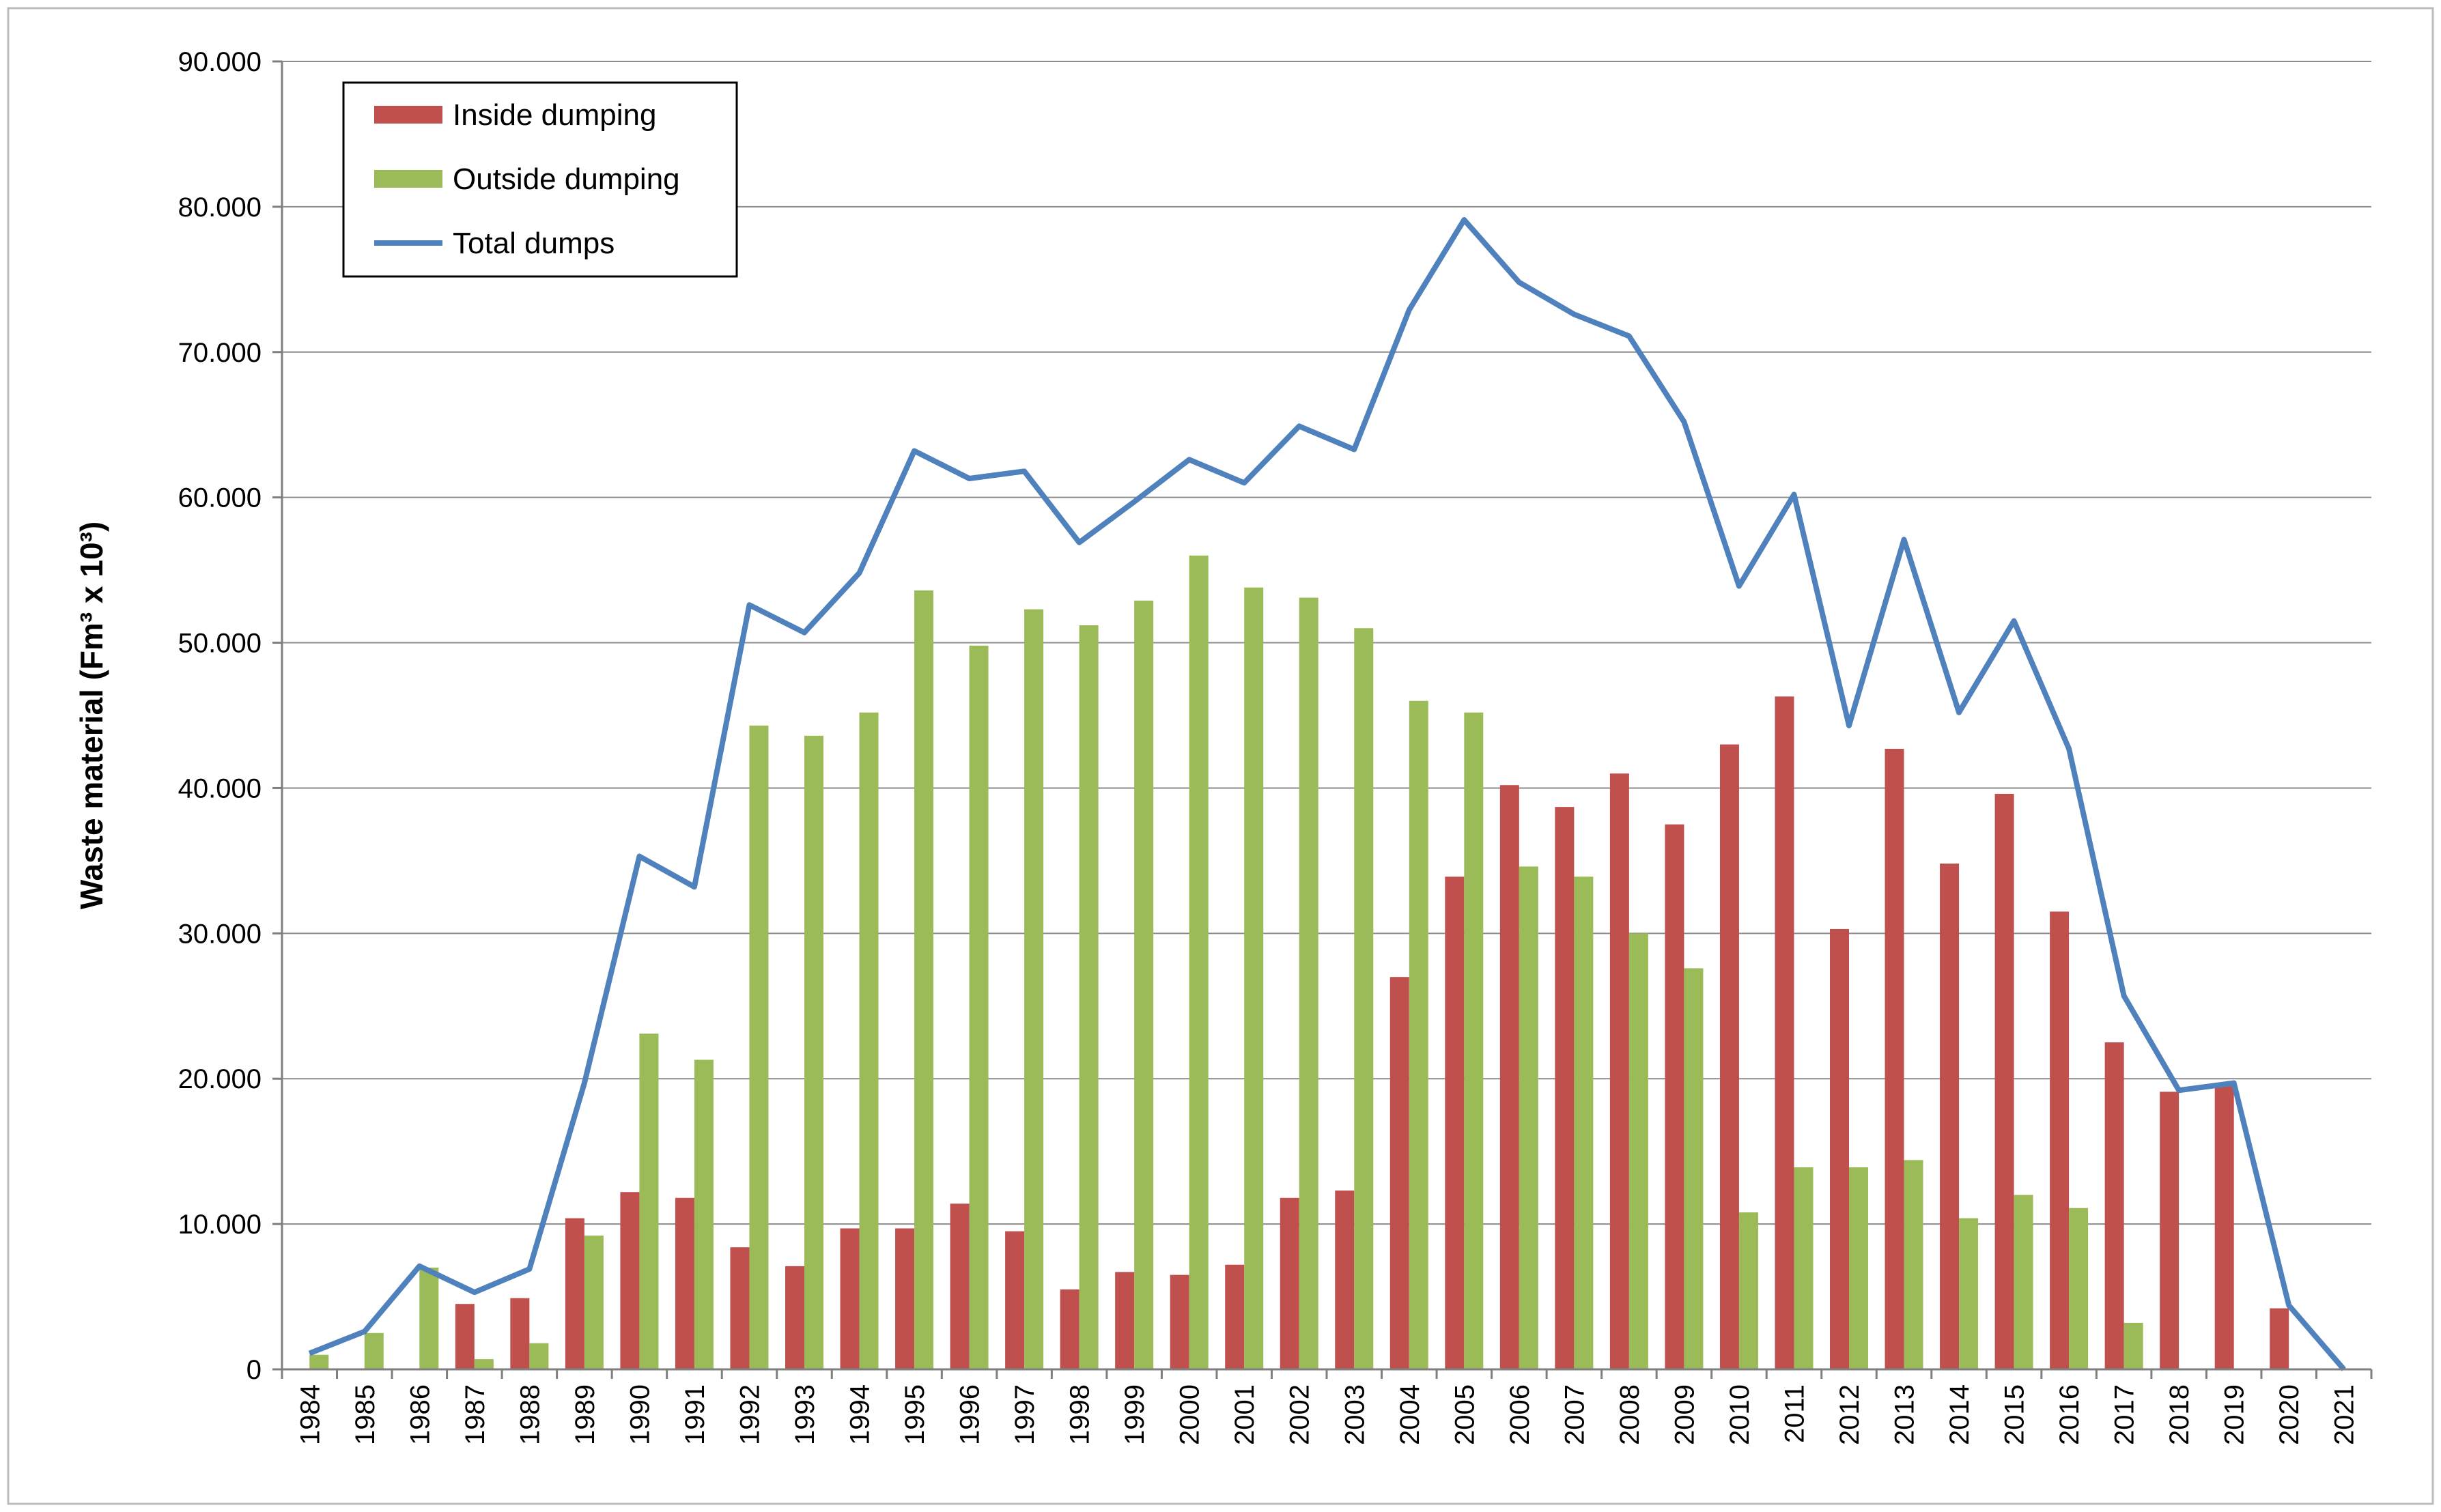 The image size is (2441, 1512). What do you see at coordinates (2345, 1415) in the screenshot?
I see `x-tick-label: 2021` at bounding box center [2345, 1415].